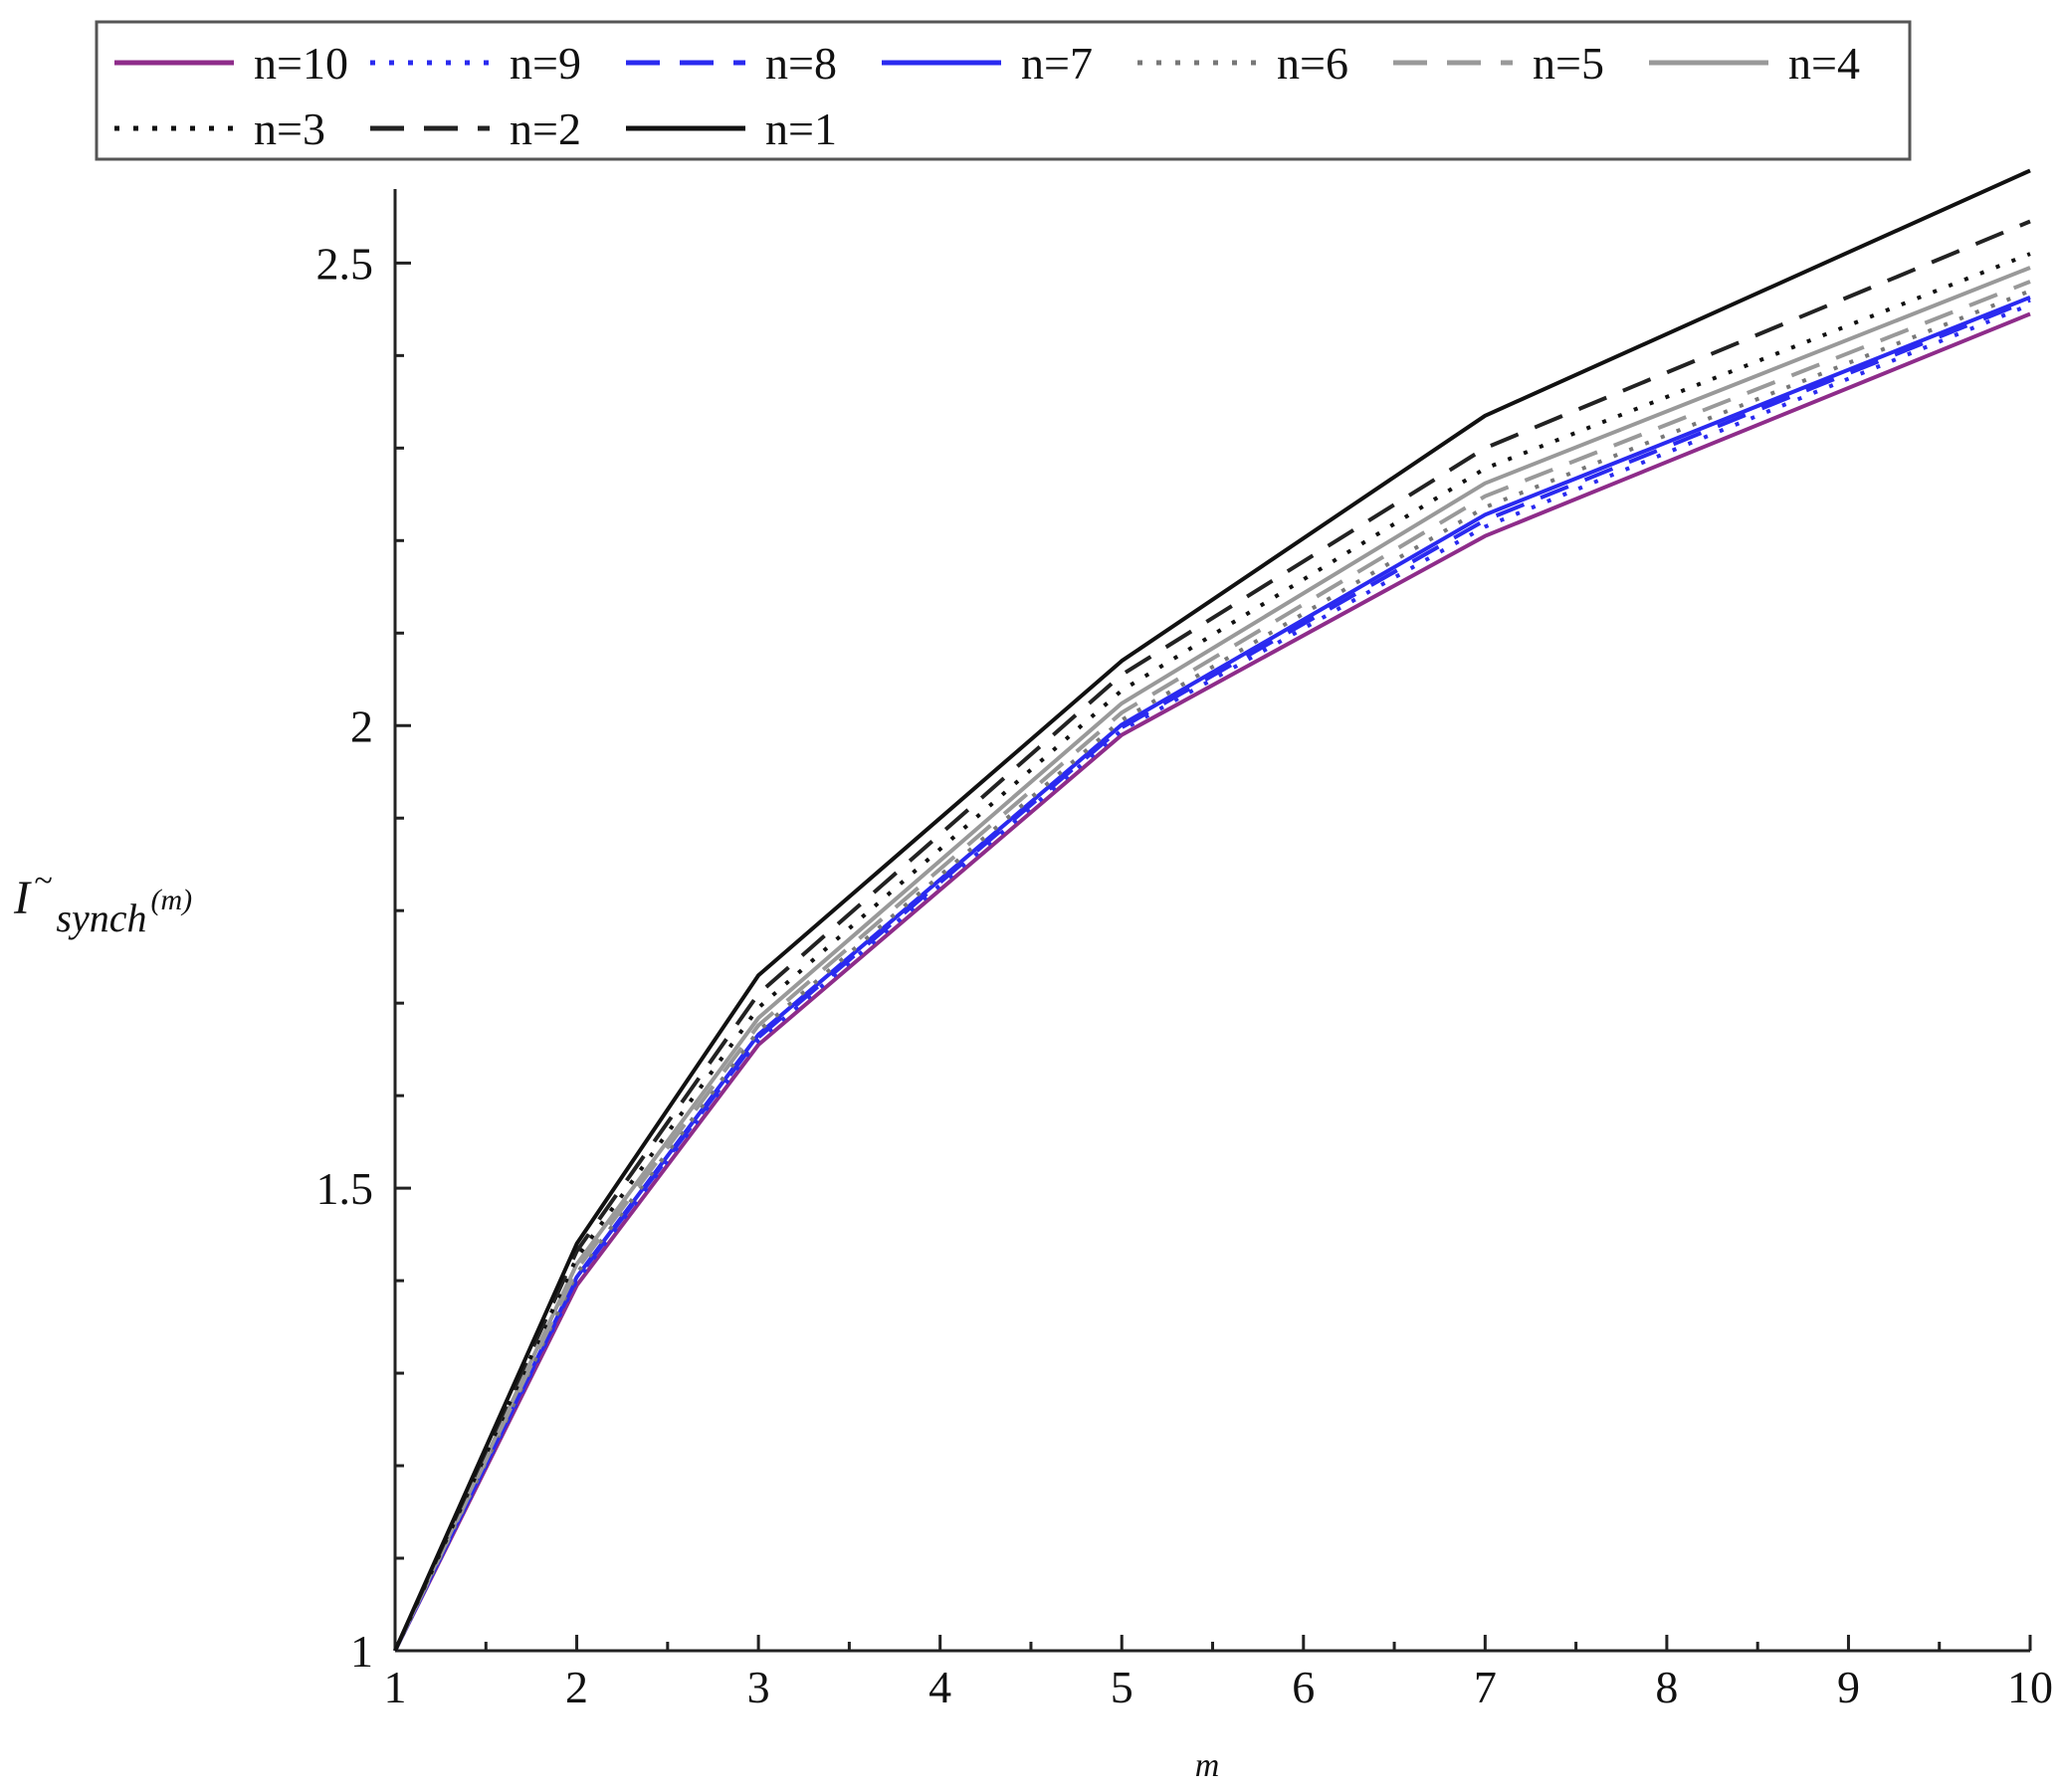  What do you see at coordinates (1824, 63) in the screenshot?
I see `legend-label: n=4` at bounding box center [1824, 63].